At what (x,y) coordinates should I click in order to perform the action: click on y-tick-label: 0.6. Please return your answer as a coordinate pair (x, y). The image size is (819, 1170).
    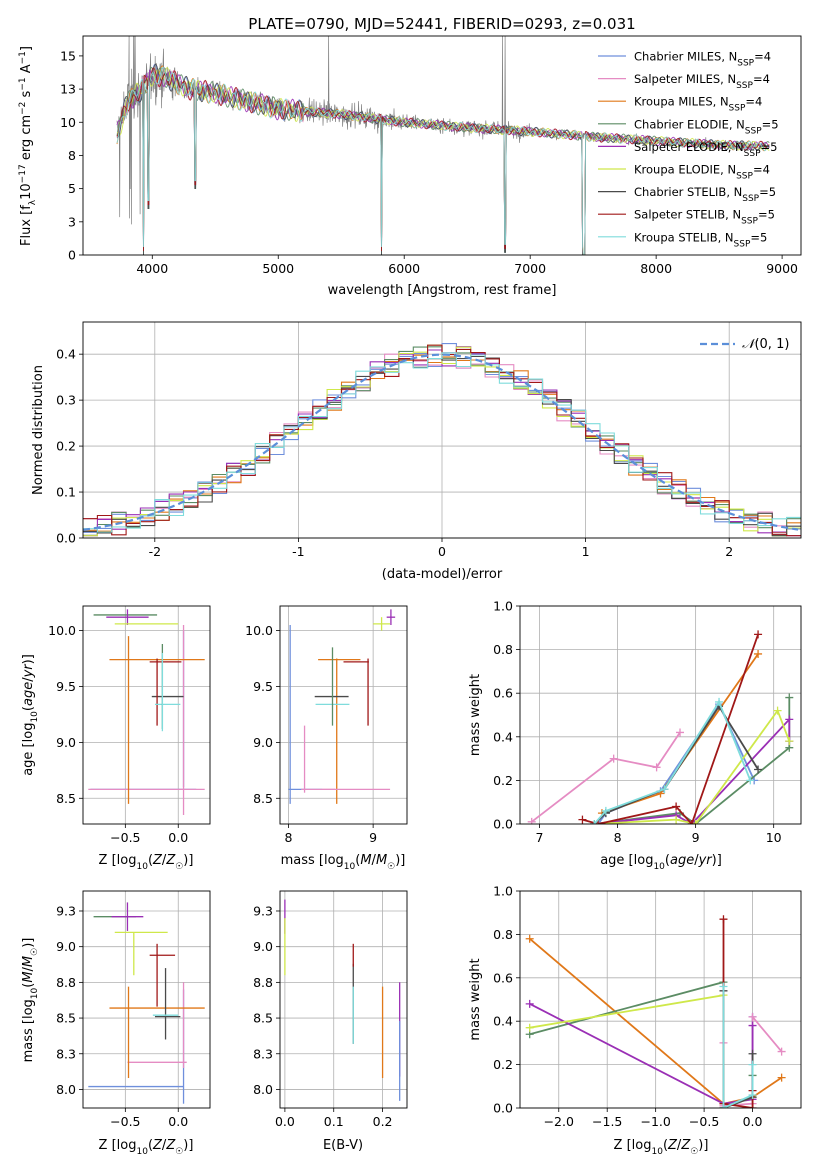
    Looking at the image, I should click on (503, 977).